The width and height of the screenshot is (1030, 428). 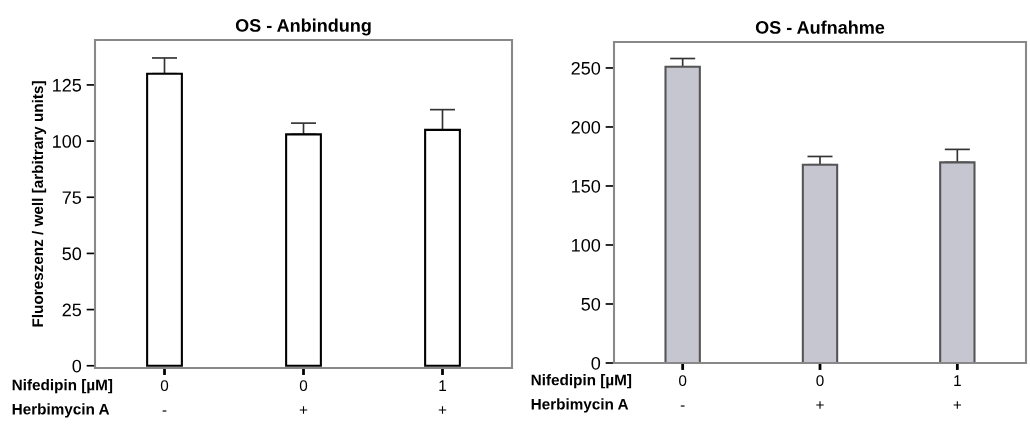 I want to click on y-tick-label: 250, so click(x=586, y=68).